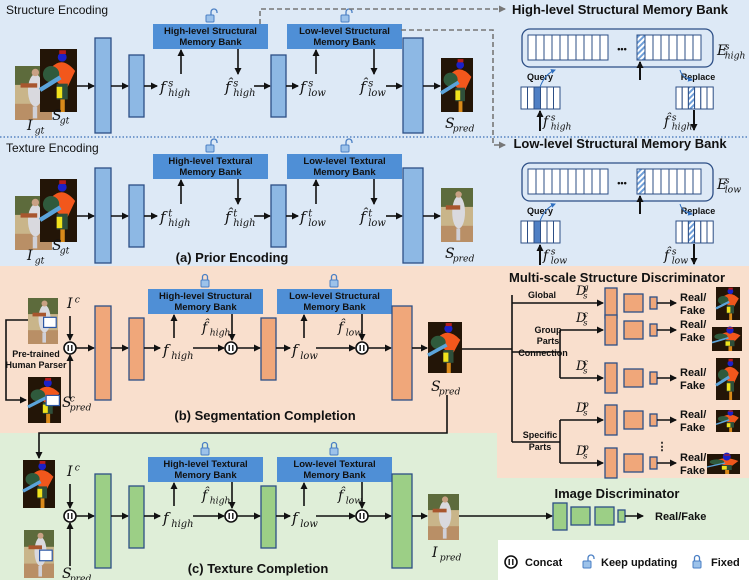  I want to click on masked-input-image, so click(39, 554).